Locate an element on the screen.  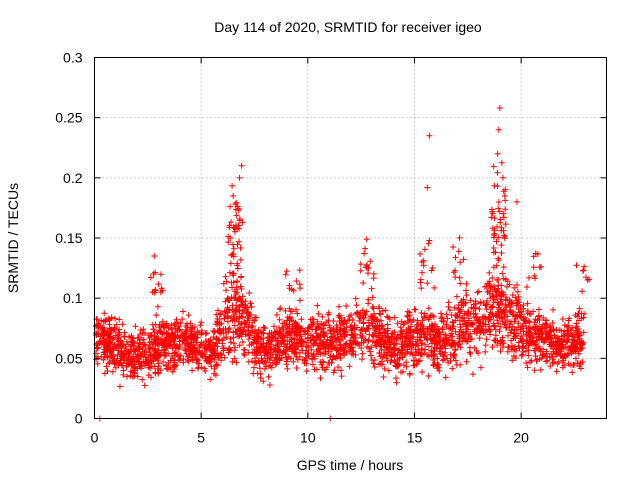
y-tick-label: 0.3 is located at coordinates (73, 58).